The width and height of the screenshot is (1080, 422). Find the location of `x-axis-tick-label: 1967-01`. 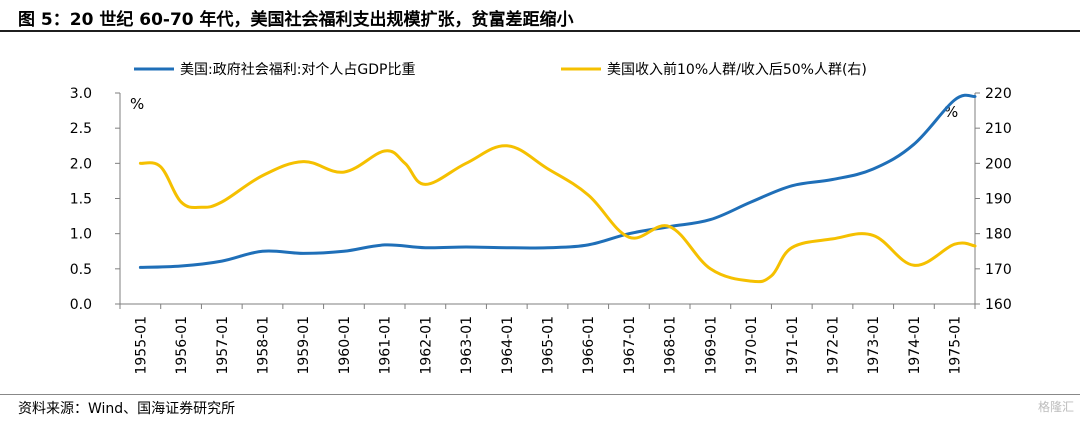

x-axis-tick-label: 1967-01 is located at coordinates (630, 345).